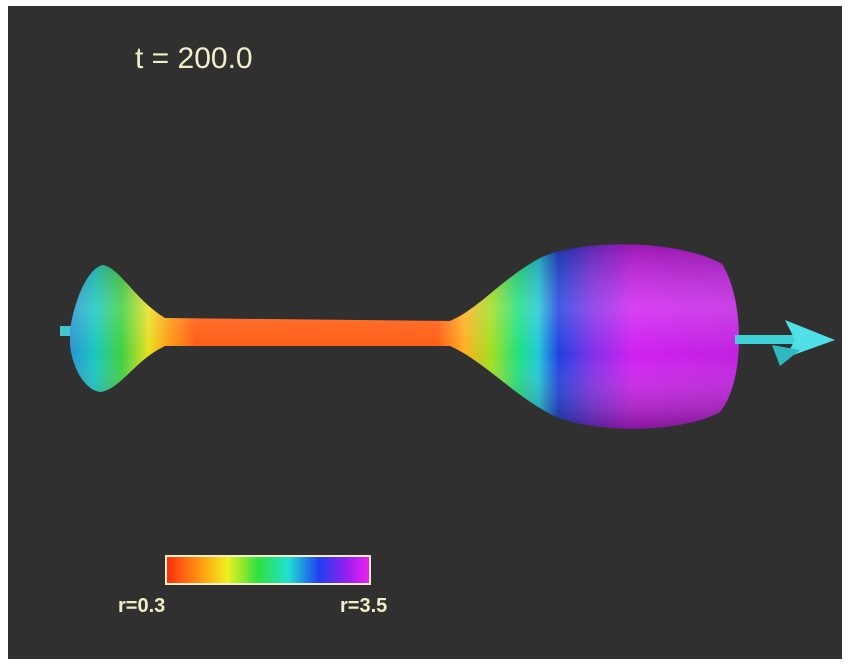 The width and height of the screenshot is (850, 665). What do you see at coordinates (268, 570) in the screenshot?
I see `colorbar` at bounding box center [268, 570].